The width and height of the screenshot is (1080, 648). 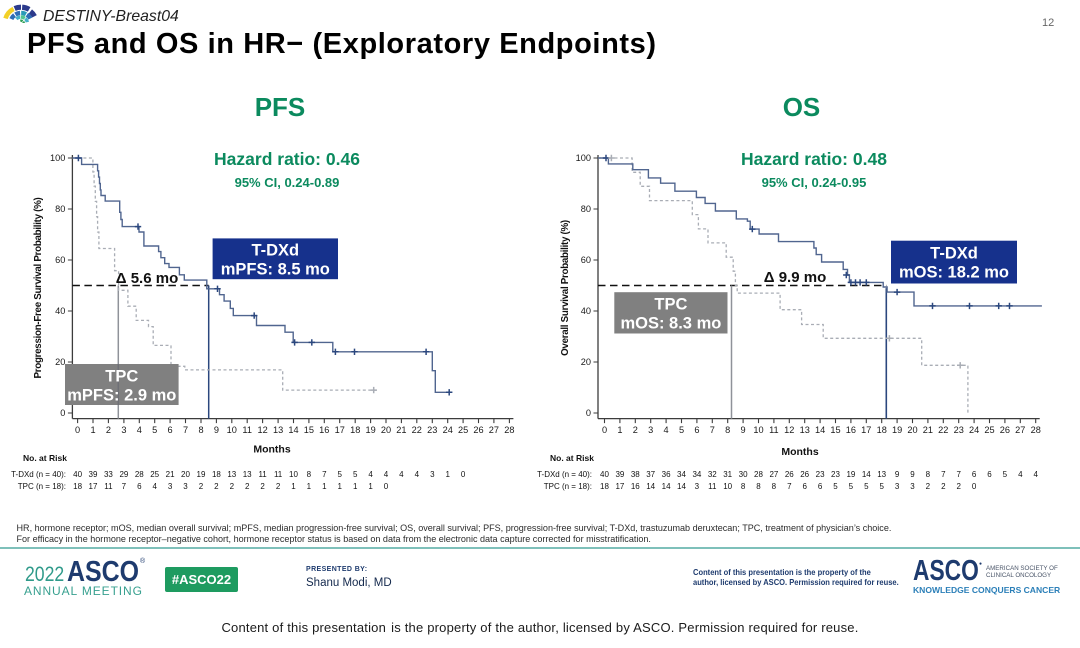 I want to click on svg-text: 39, so click(x=93, y=474).